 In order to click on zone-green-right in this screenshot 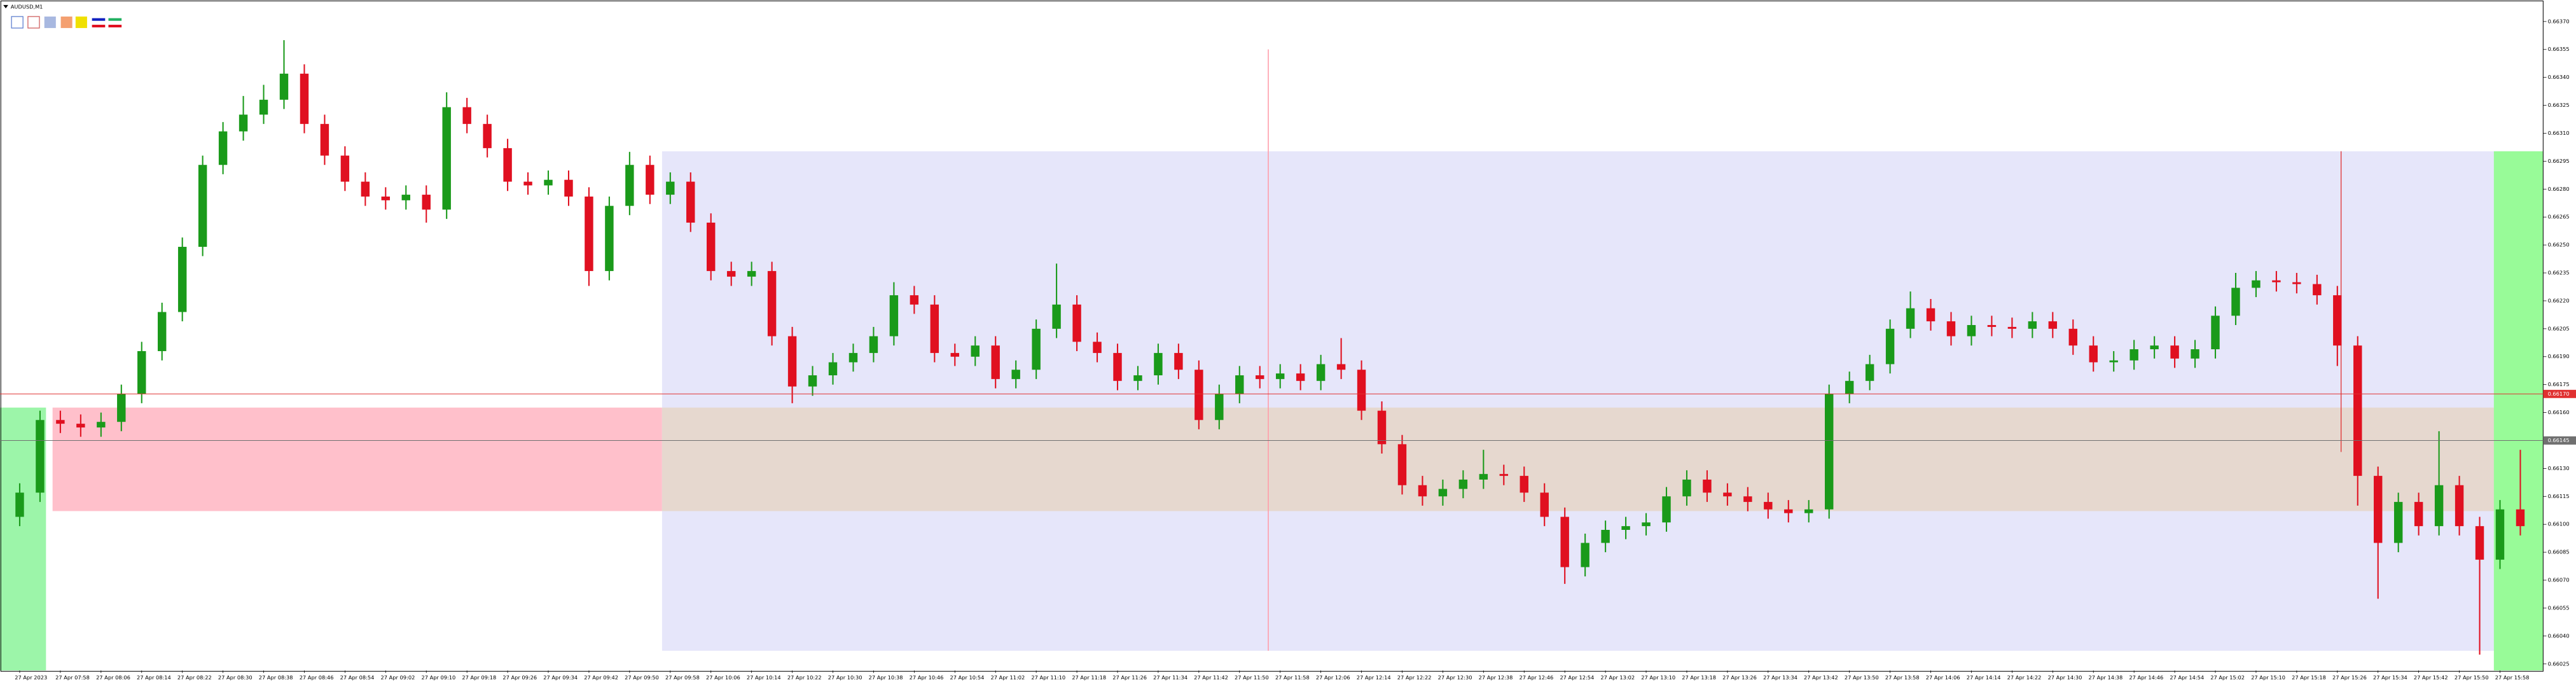, I will do `click(2518, 410)`.